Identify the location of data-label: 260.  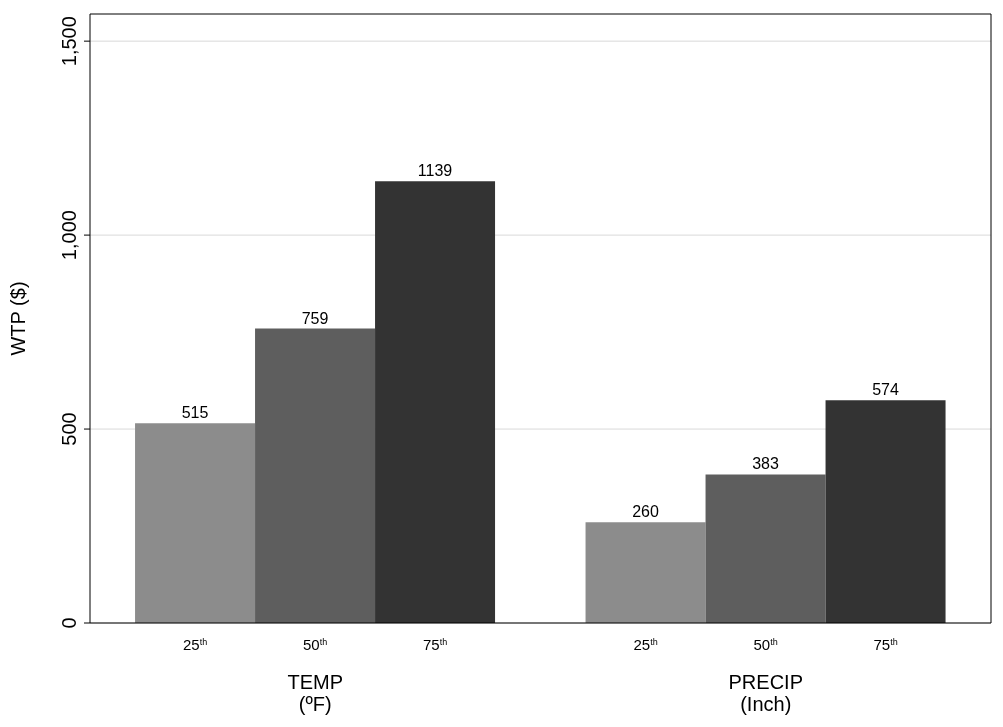
(645, 512).